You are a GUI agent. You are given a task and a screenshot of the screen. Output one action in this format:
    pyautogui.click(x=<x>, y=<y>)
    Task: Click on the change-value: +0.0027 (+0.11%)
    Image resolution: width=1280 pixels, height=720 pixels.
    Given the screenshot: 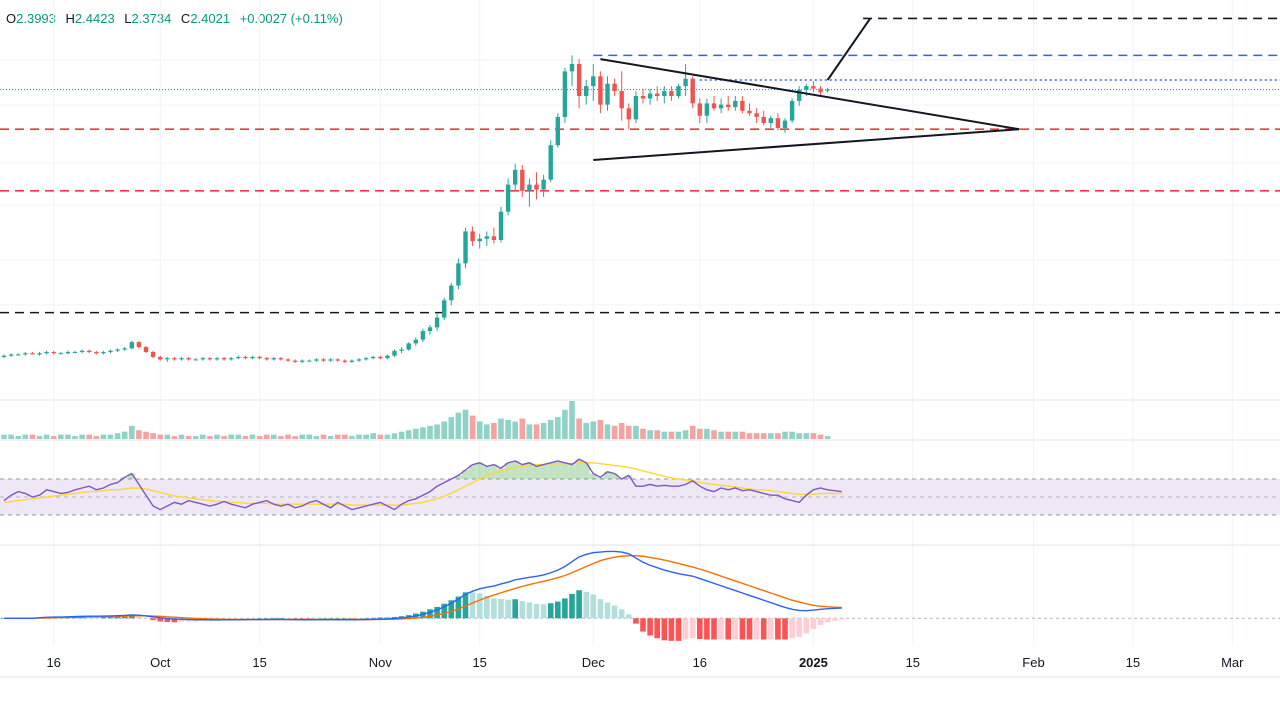 What is the action you would take?
    pyautogui.click(x=291, y=18)
    